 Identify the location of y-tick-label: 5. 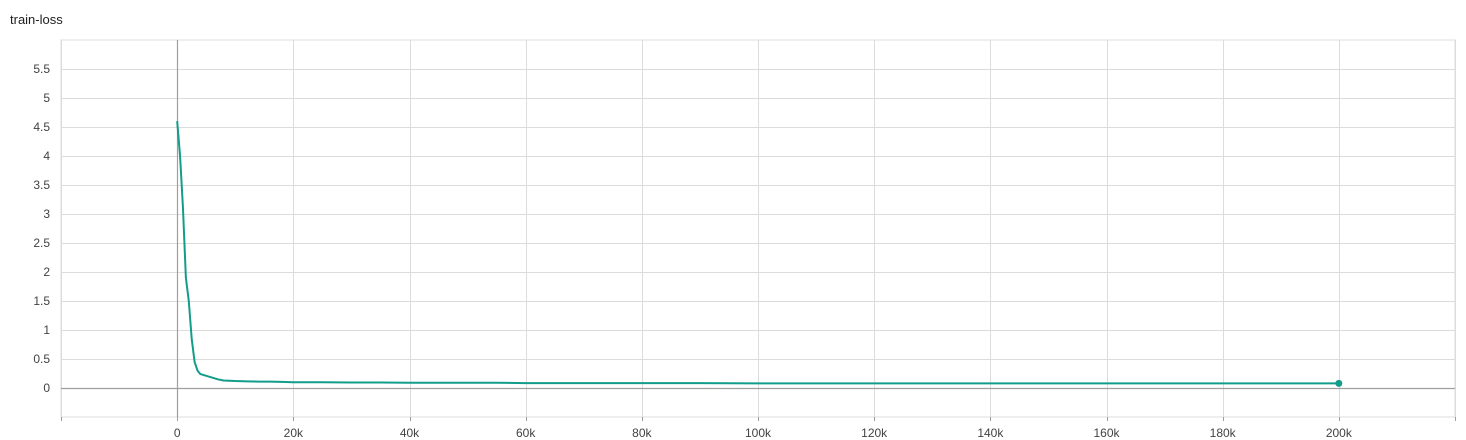
(46, 98).